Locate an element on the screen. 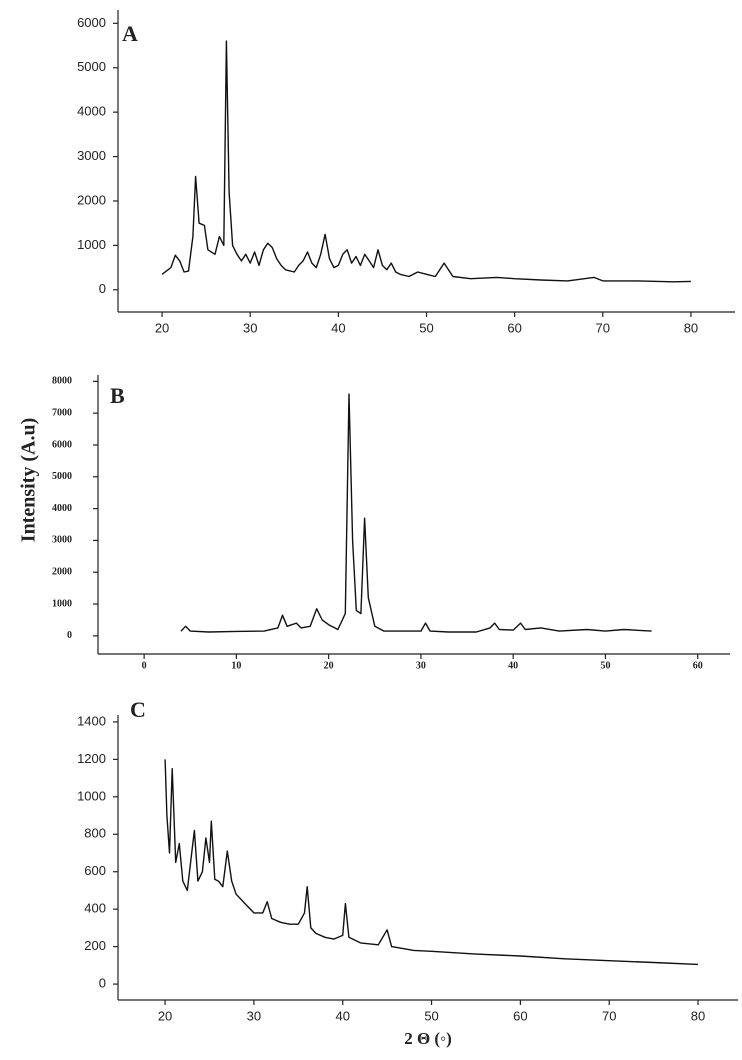  panel-label: B is located at coordinates (117, 395).